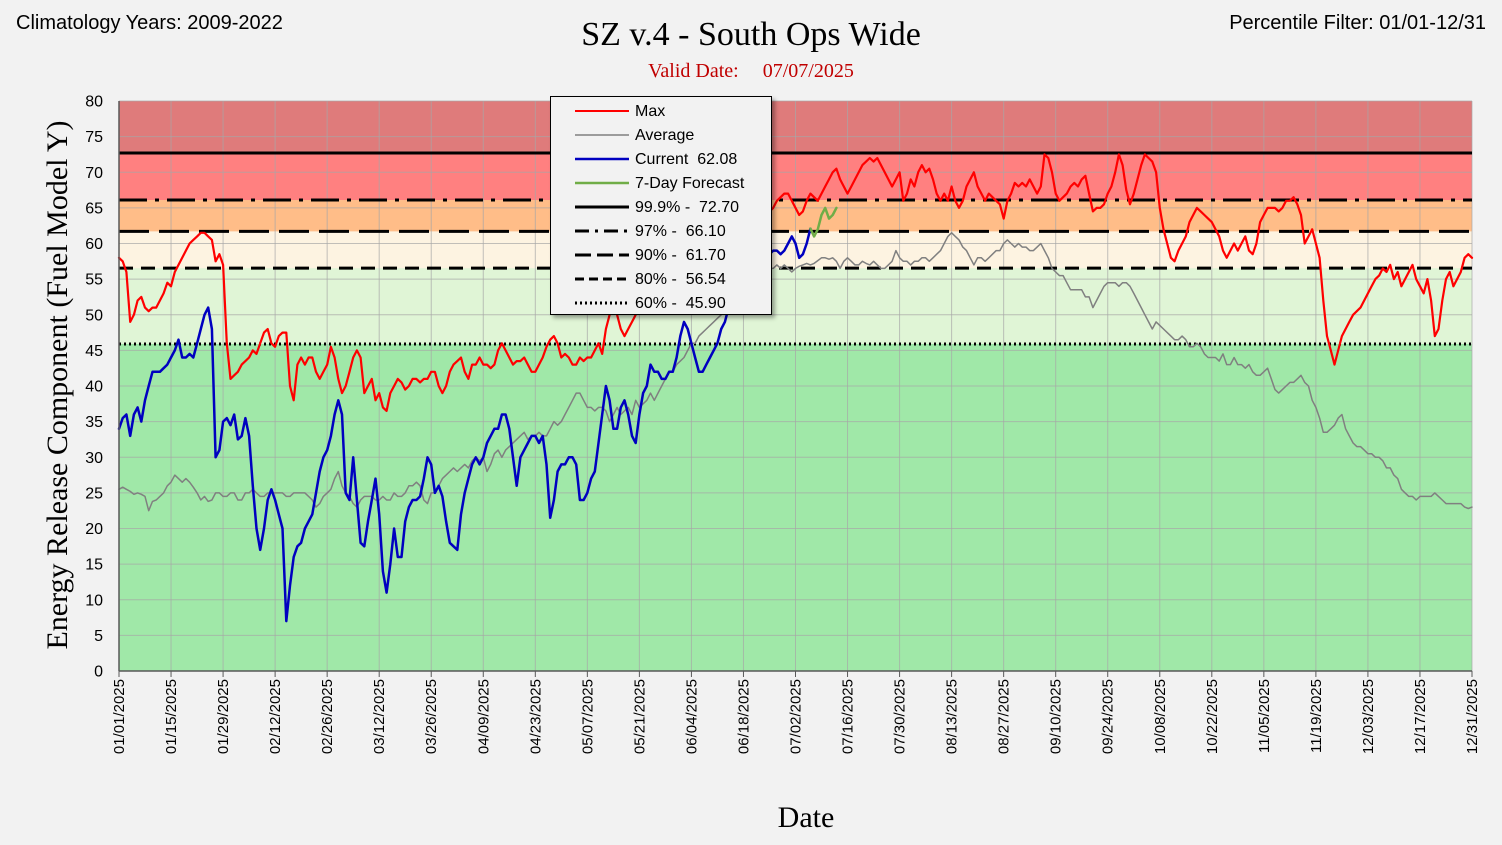 The width and height of the screenshot is (1502, 845). I want to click on legend-entry: 90% - 61.70, so click(661, 257).